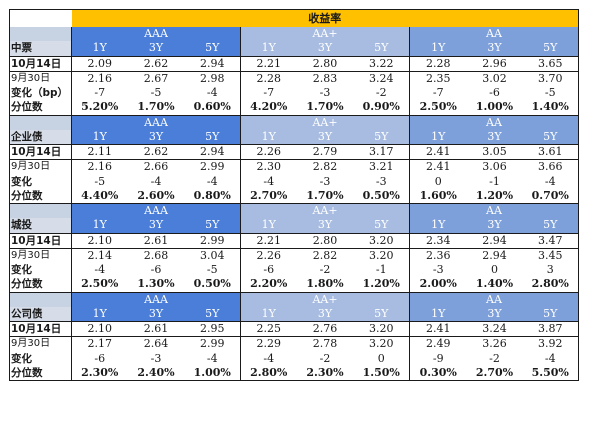 This screenshot has width=599, height=440. What do you see at coordinates (156, 373) in the screenshot?
I see `value-cell: 2.40%` at bounding box center [156, 373].